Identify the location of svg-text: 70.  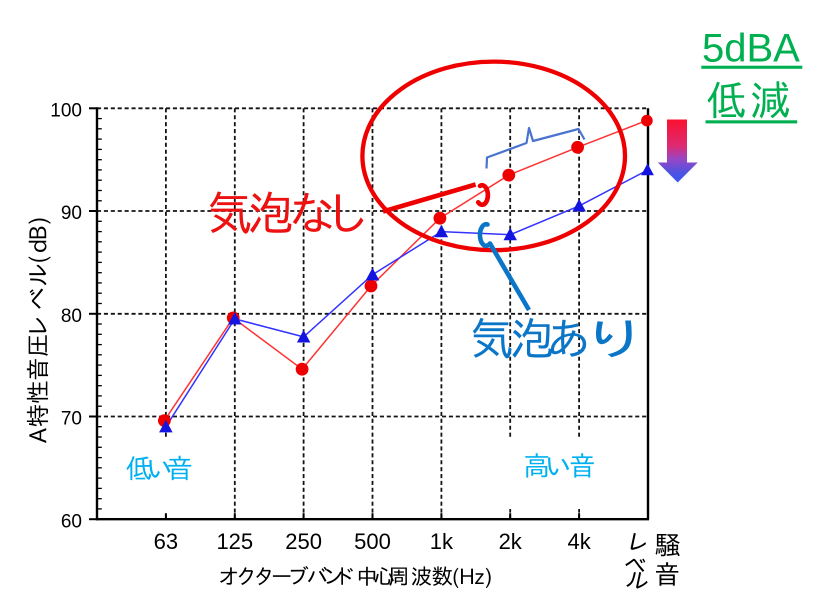
(71, 419).